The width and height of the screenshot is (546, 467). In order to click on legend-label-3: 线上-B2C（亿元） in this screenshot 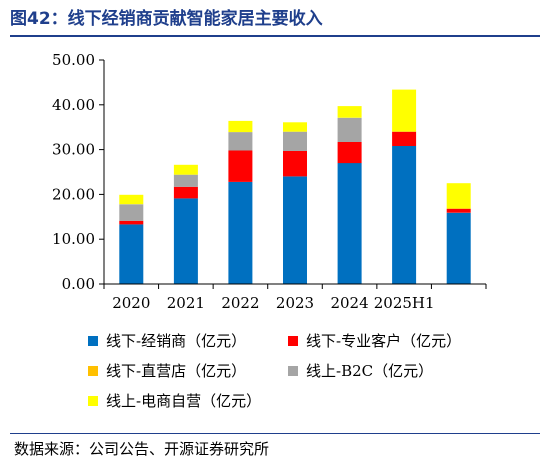, I will do `click(370, 371)`.